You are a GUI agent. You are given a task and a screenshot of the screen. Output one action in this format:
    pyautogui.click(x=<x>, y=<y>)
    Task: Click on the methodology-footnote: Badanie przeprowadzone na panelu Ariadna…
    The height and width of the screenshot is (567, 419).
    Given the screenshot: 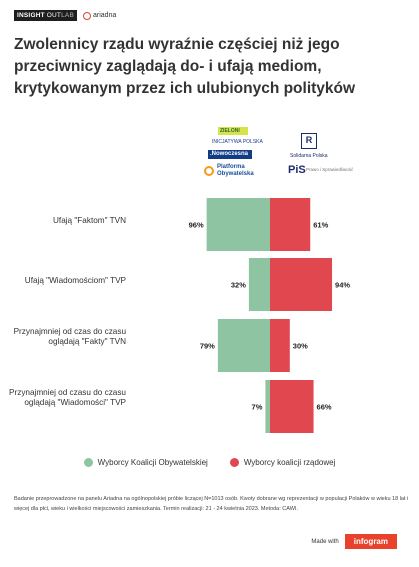 What is the action you would take?
    pyautogui.click(x=211, y=504)
    